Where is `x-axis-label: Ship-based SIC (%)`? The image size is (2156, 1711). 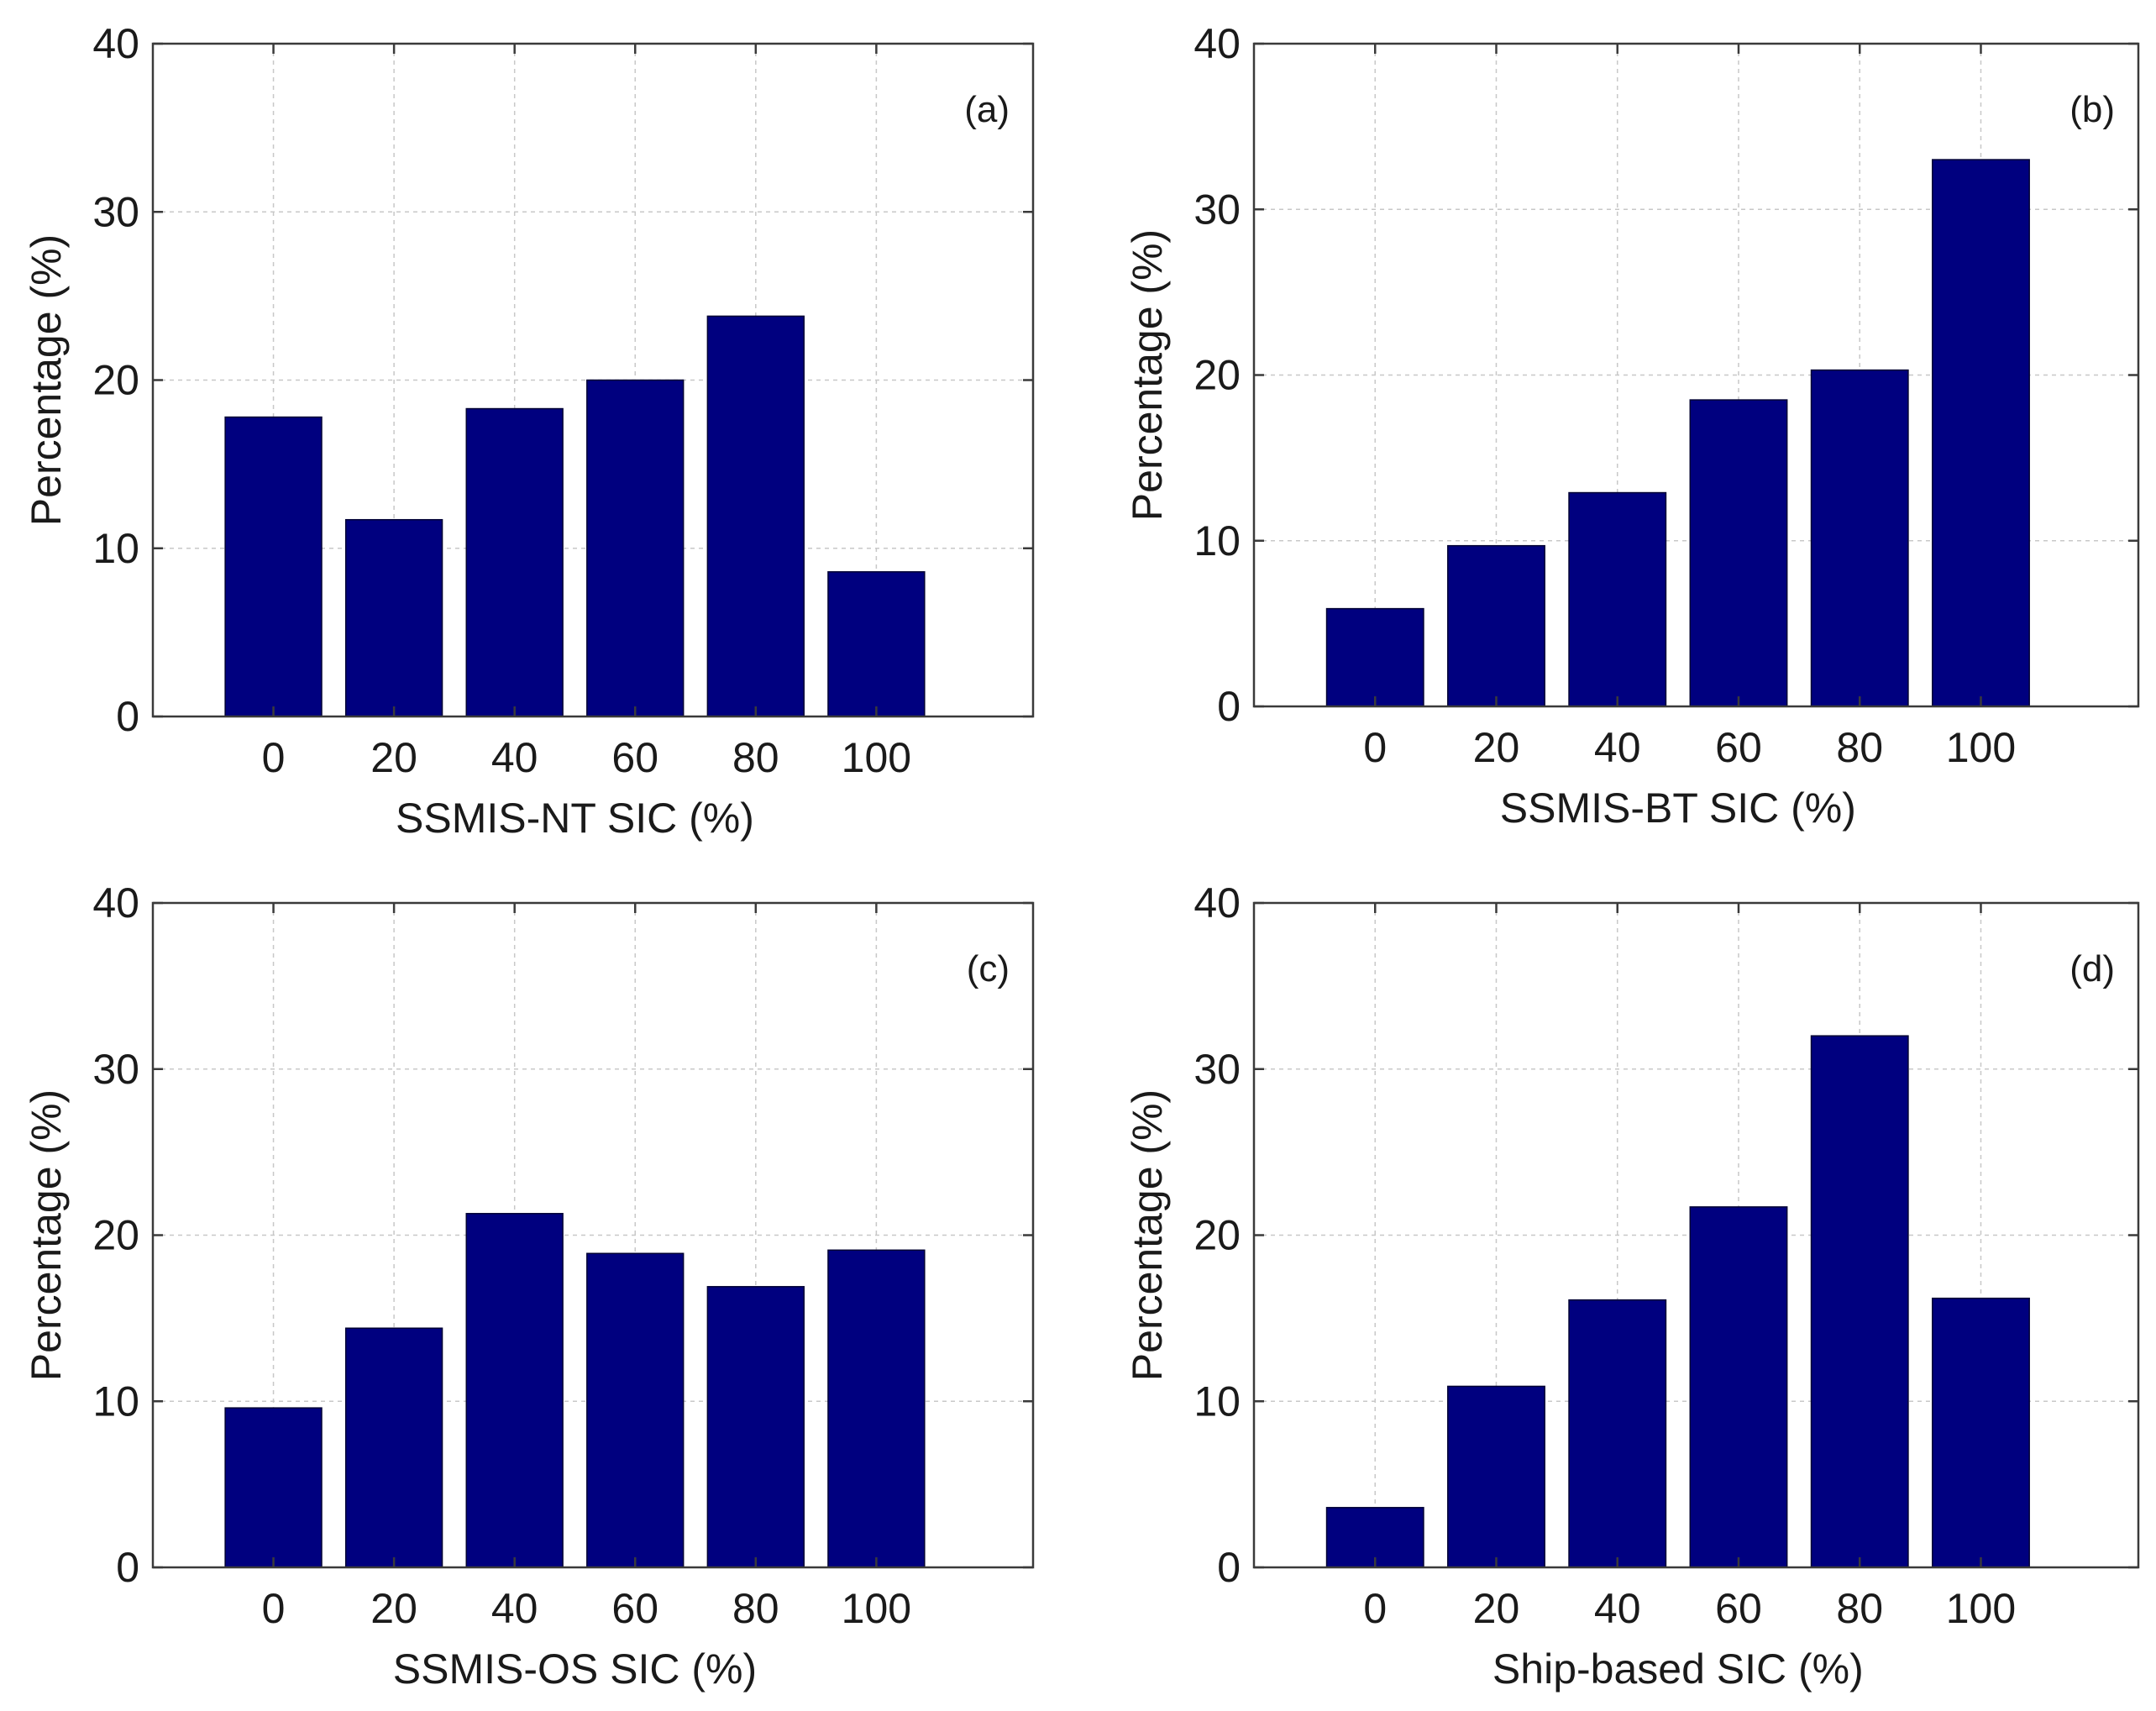
x-axis-label: Ship-based SIC (%) is located at coordinates (1678, 1669).